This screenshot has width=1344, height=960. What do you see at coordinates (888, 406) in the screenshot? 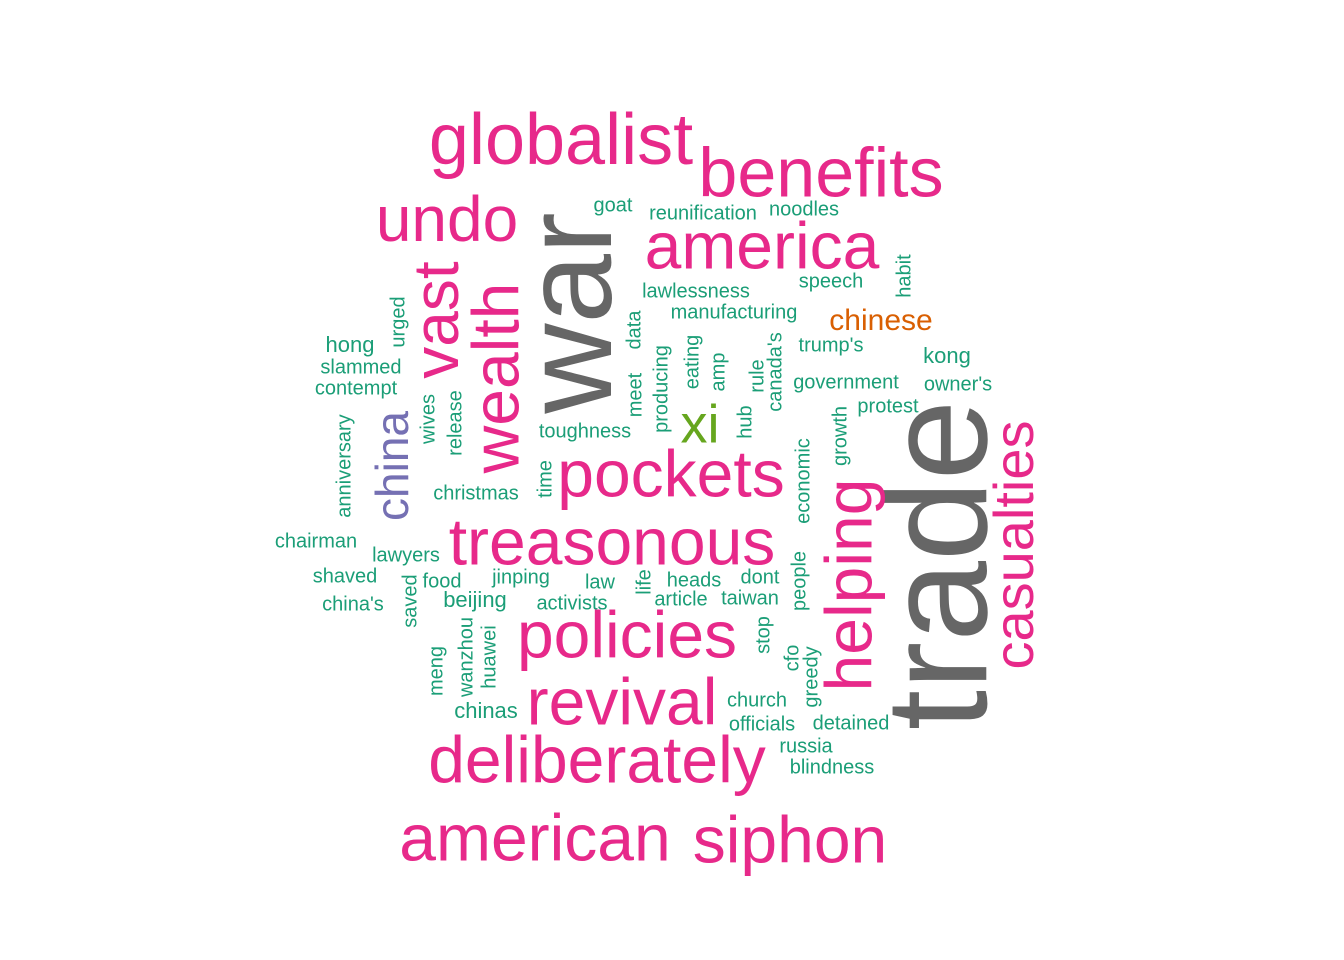
I see `word-protest: protest` at bounding box center [888, 406].